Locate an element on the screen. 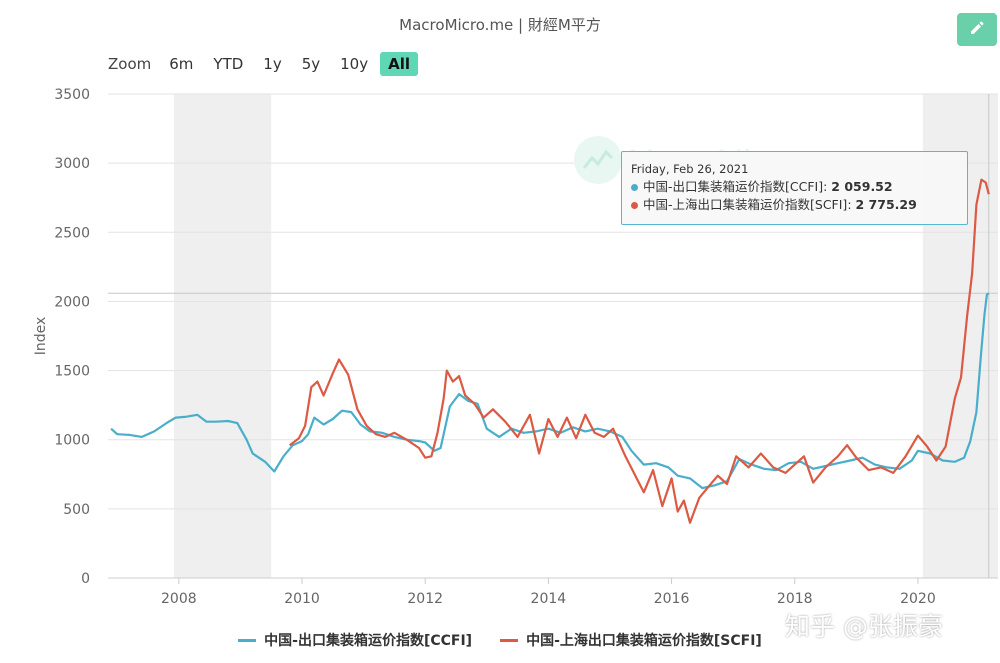 The image size is (1000, 663). y-axis-label: Index is located at coordinates (41, 336).